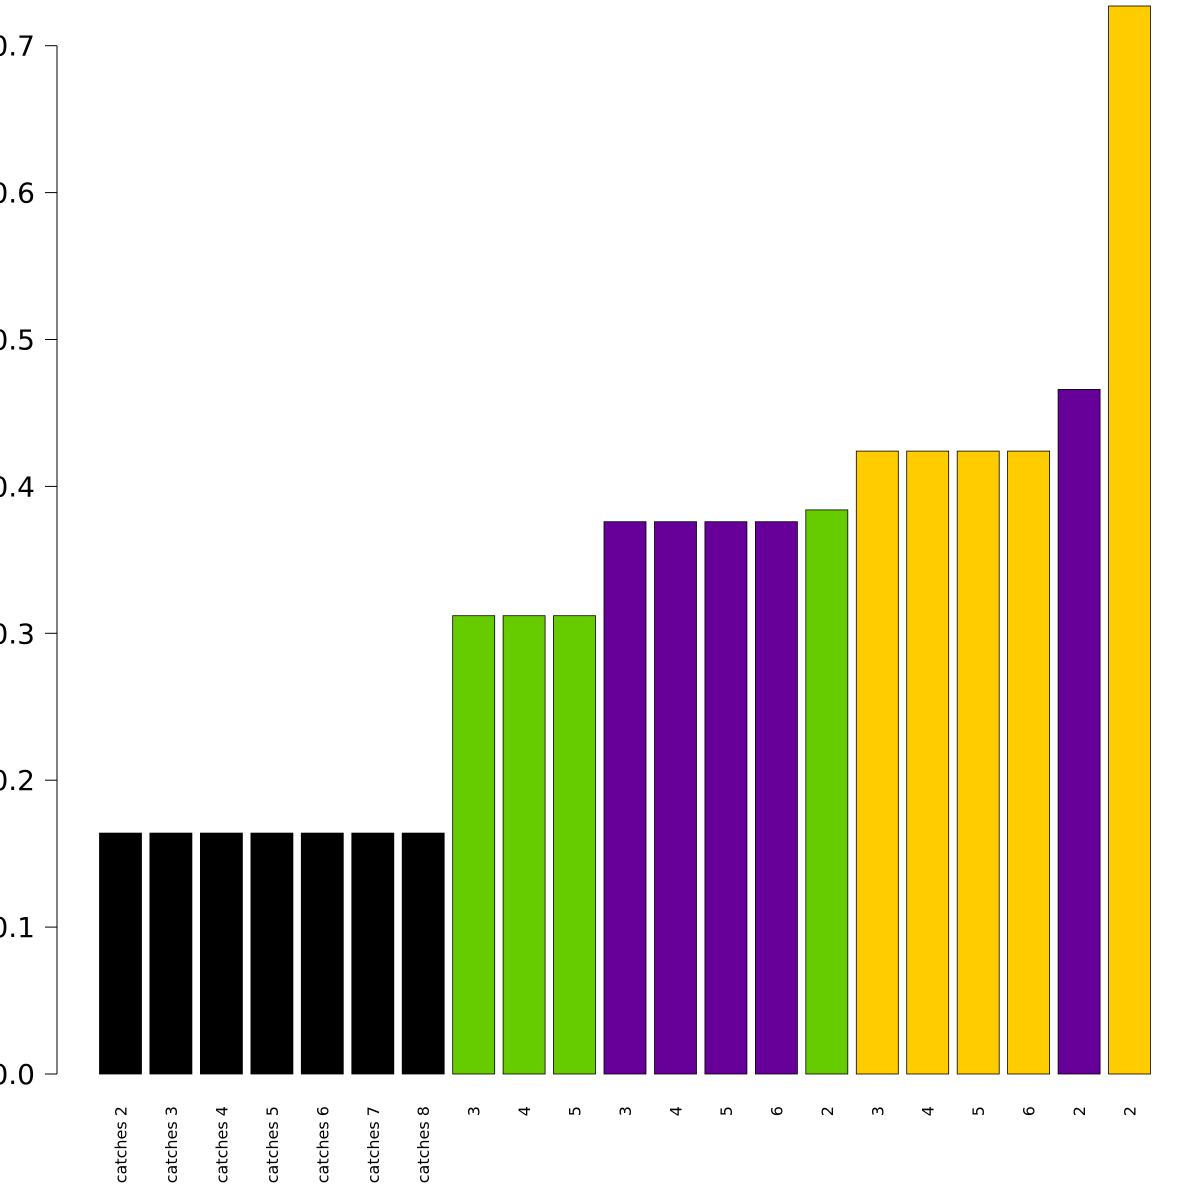 The width and height of the screenshot is (1200, 1200). Describe the element at coordinates (17, 780) in the screenshot. I see `y-tick-label: 0.2` at that location.